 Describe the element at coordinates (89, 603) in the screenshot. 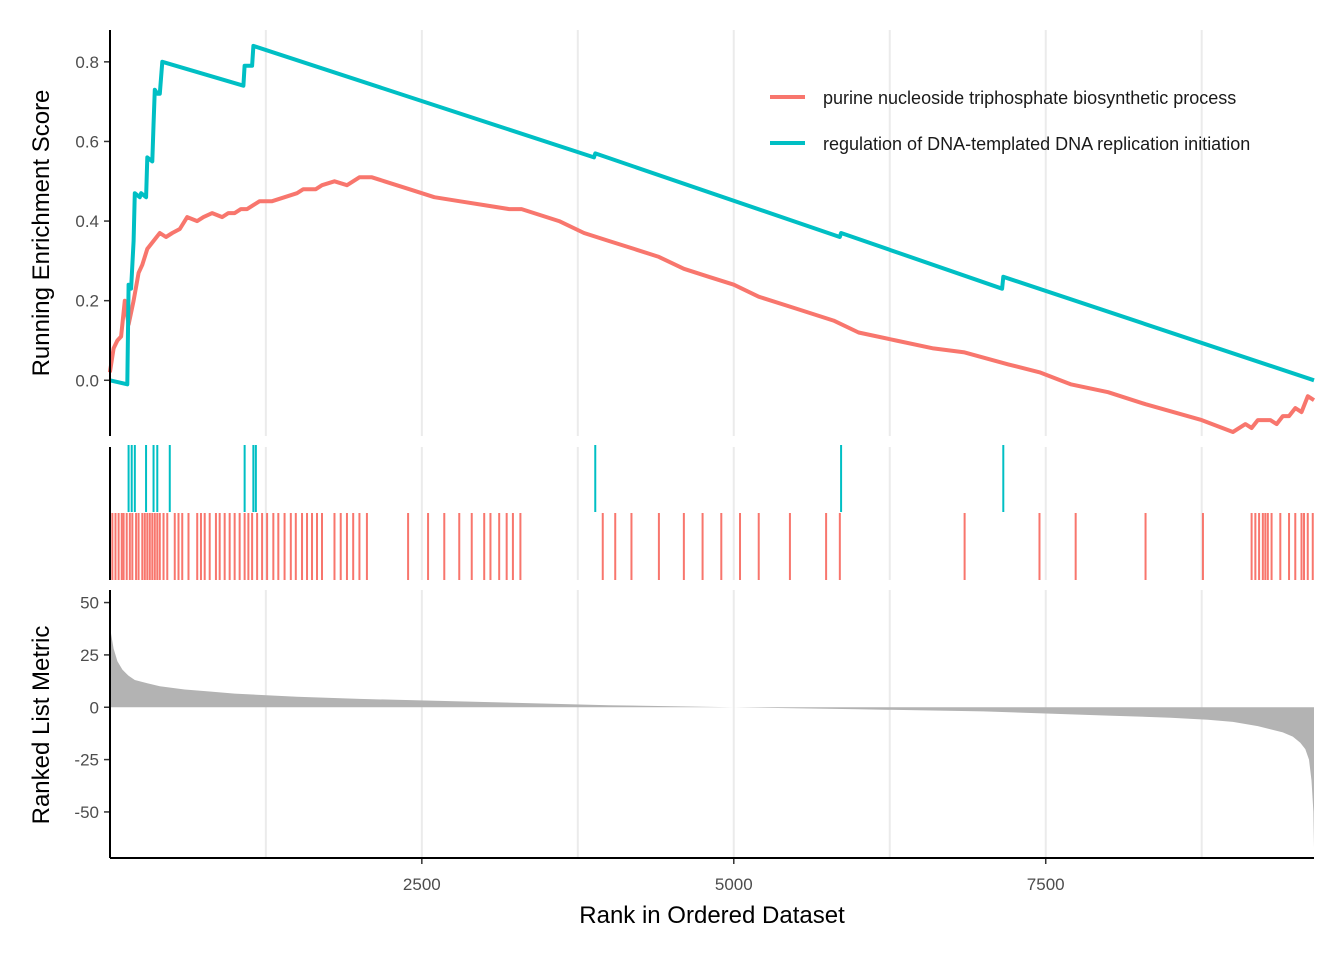

I see `bottom-y-tick-label: 50` at that location.